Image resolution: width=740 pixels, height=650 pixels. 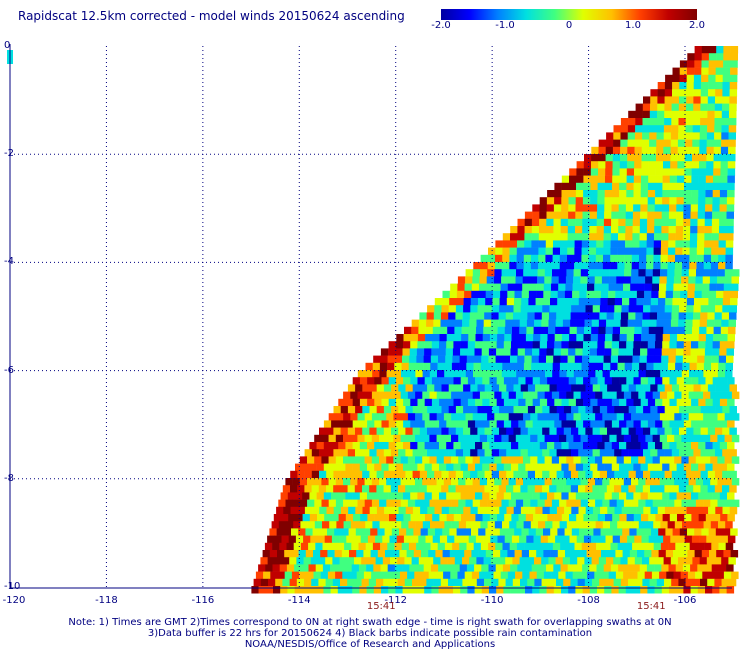 I want to click on longitude-tick-label: -120, so click(x=14, y=600).